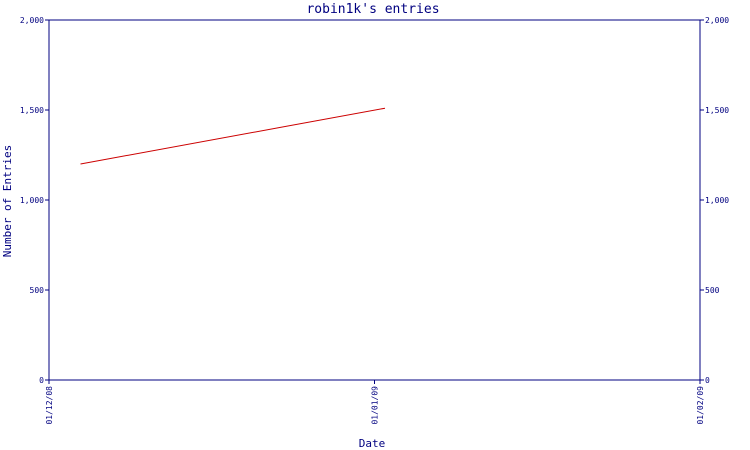 The height and width of the screenshot is (450, 750). I want to click on x-tick-label: 01/12/08, so click(49, 405).